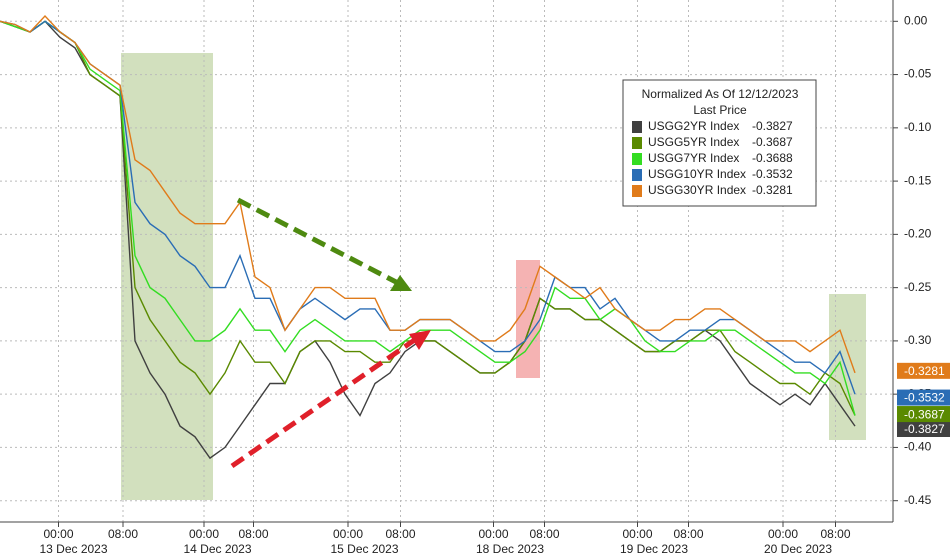 Image resolution: width=951 pixels, height=557 pixels. I want to click on y-tick-label: -0.40, so click(918, 447).